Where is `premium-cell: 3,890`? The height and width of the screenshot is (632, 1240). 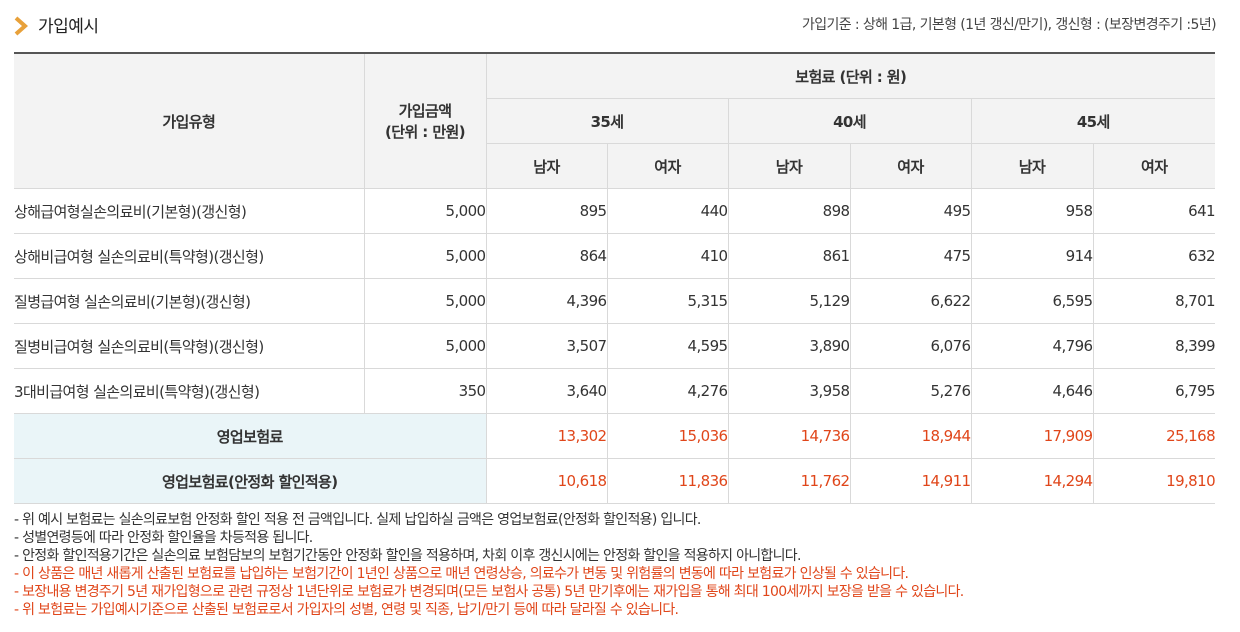 premium-cell: 3,890 is located at coordinates (789, 346).